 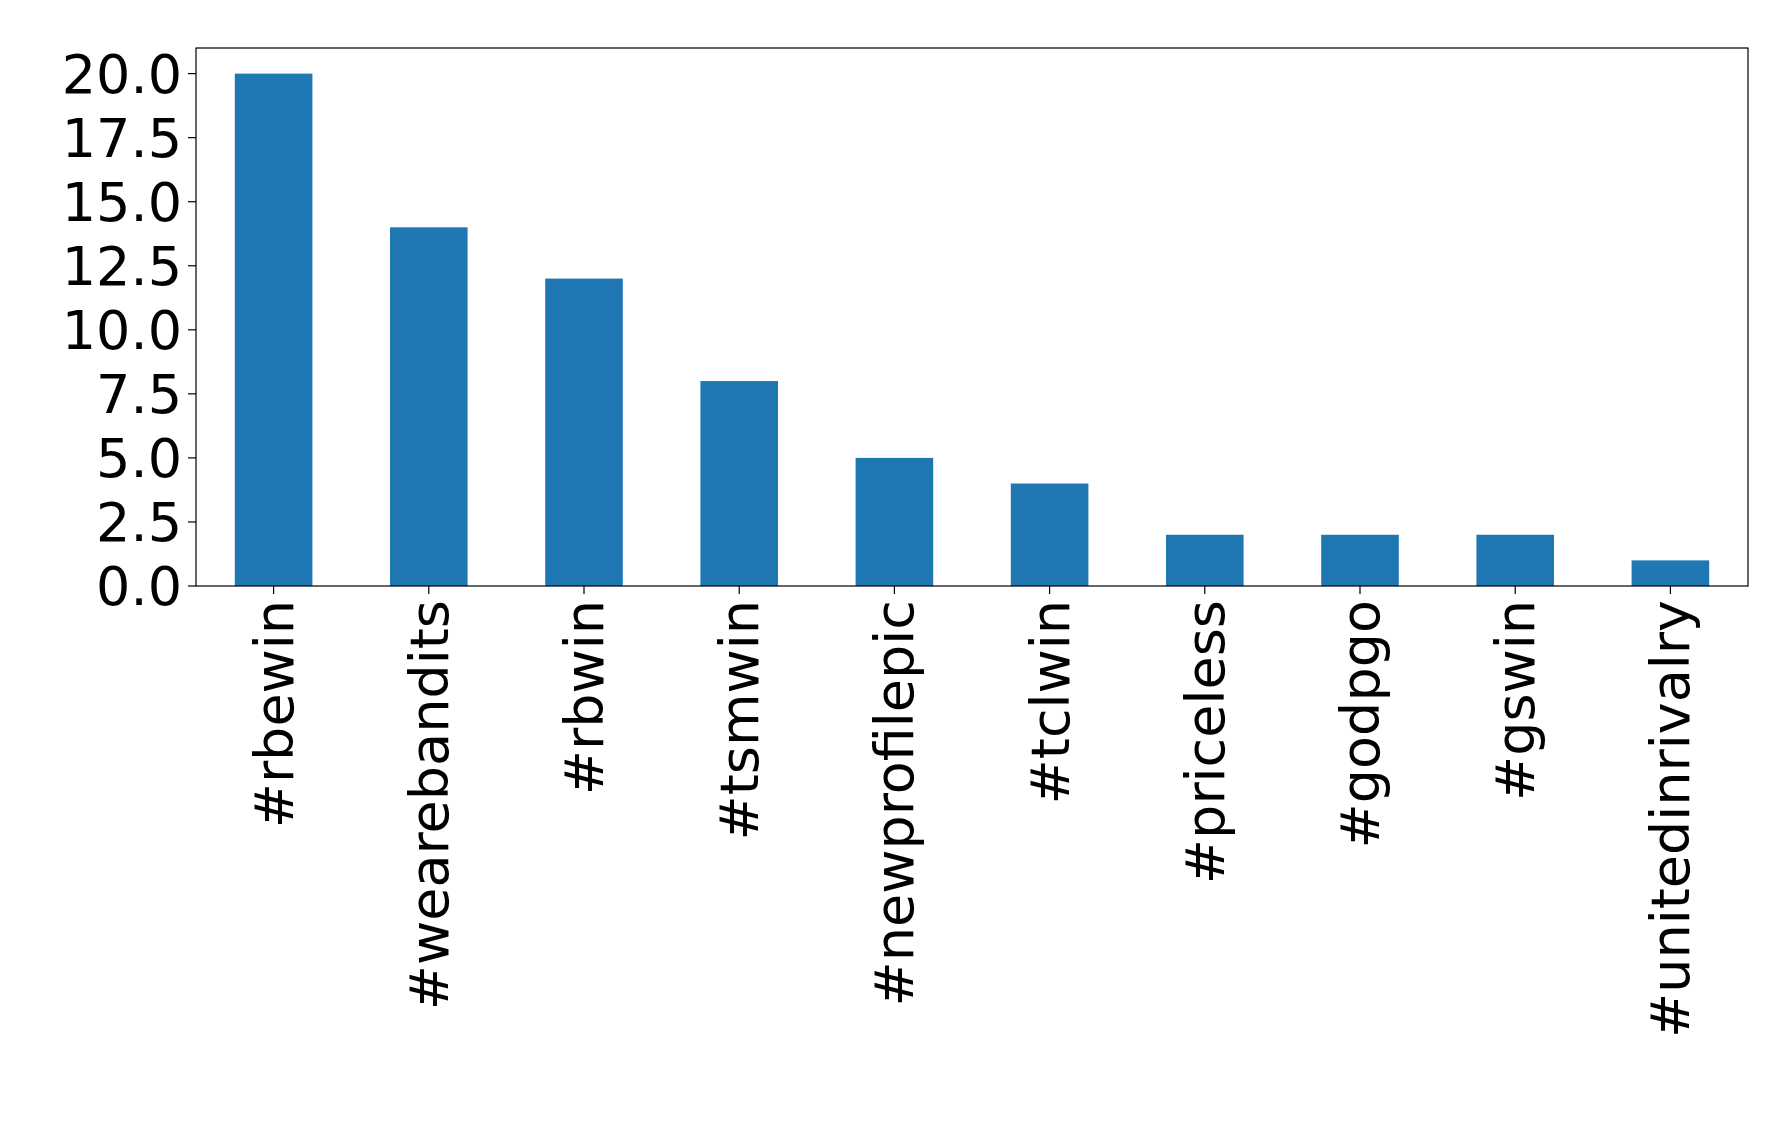 What do you see at coordinates (121, 202) in the screenshot?
I see `y-tick-label: 15.0` at bounding box center [121, 202].